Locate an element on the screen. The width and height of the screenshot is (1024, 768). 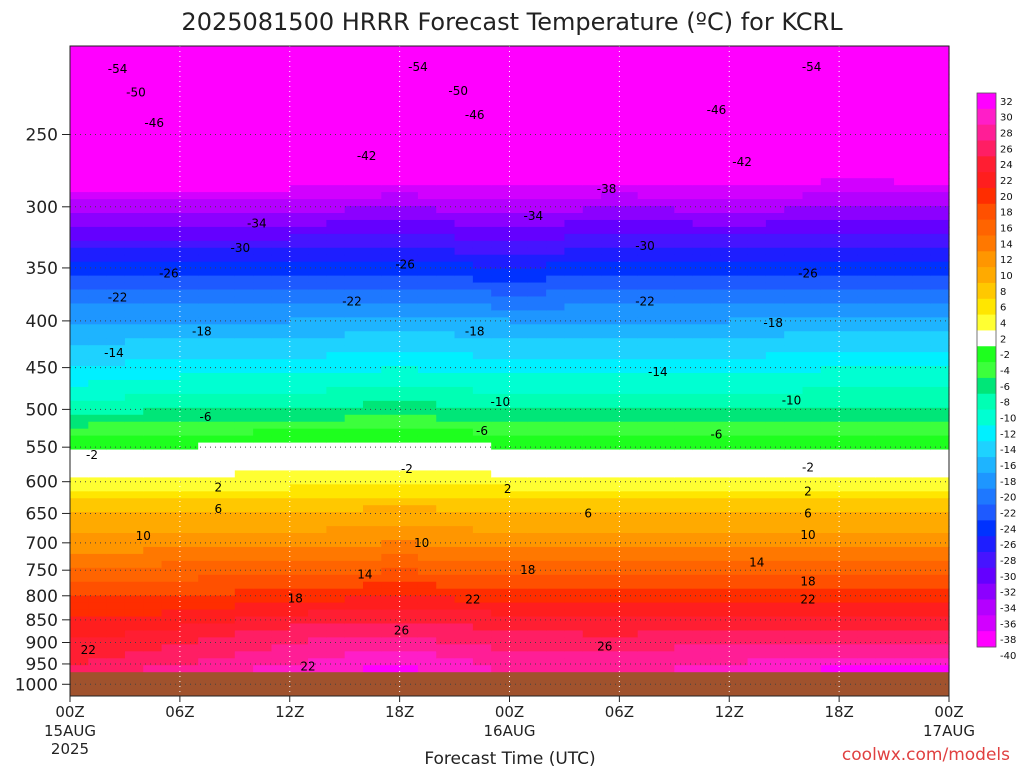
contour-label: -10 is located at coordinates (501, 402).